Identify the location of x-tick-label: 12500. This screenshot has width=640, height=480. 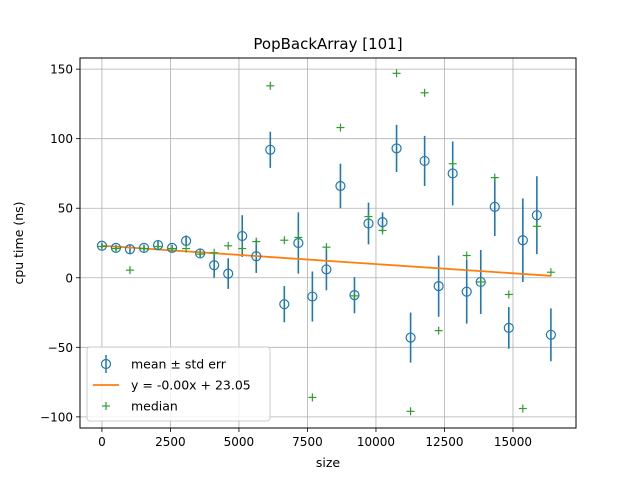
(444, 442).